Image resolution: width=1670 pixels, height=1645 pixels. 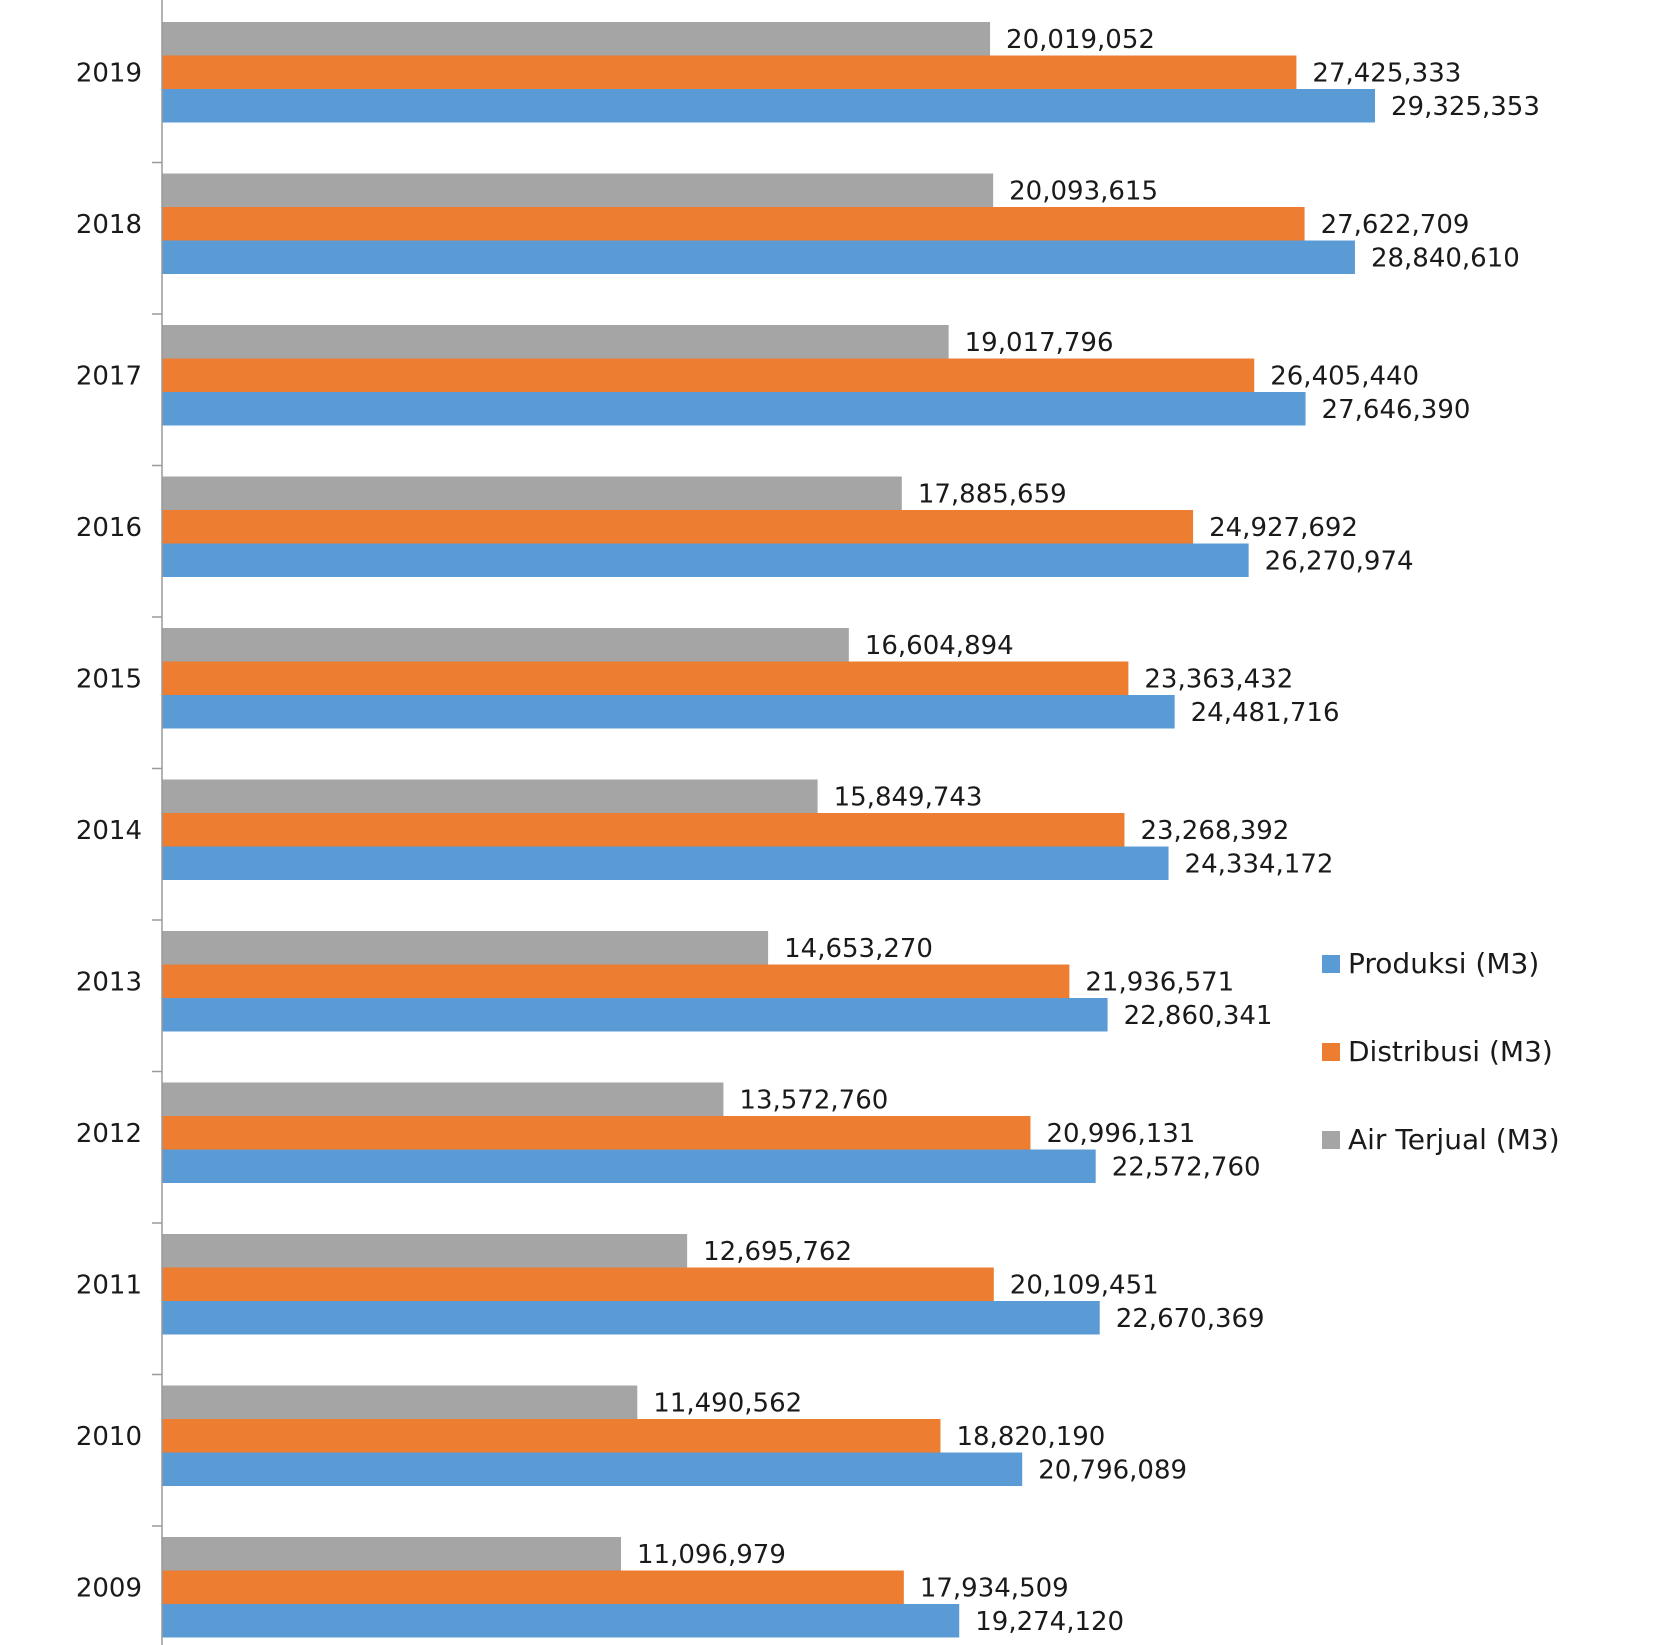 I want to click on data-label: 17,934,509, so click(x=994, y=1588).